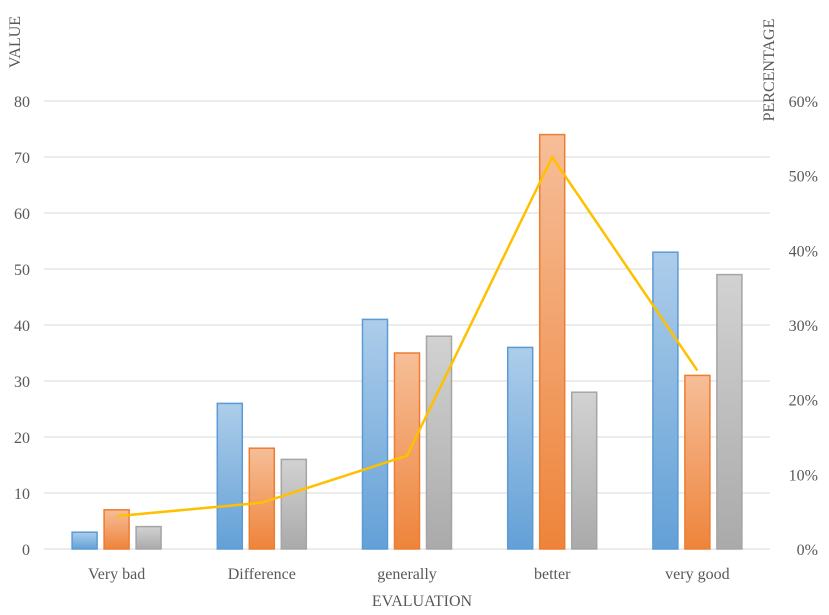 This screenshot has height=615, width=829. Describe the element at coordinates (22, 214) in the screenshot. I see `y-tick-label: 60` at that location.